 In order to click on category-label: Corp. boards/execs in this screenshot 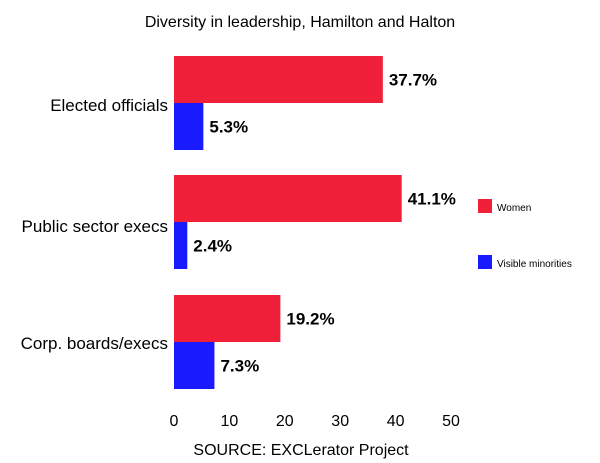, I will do `click(94, 343)`.